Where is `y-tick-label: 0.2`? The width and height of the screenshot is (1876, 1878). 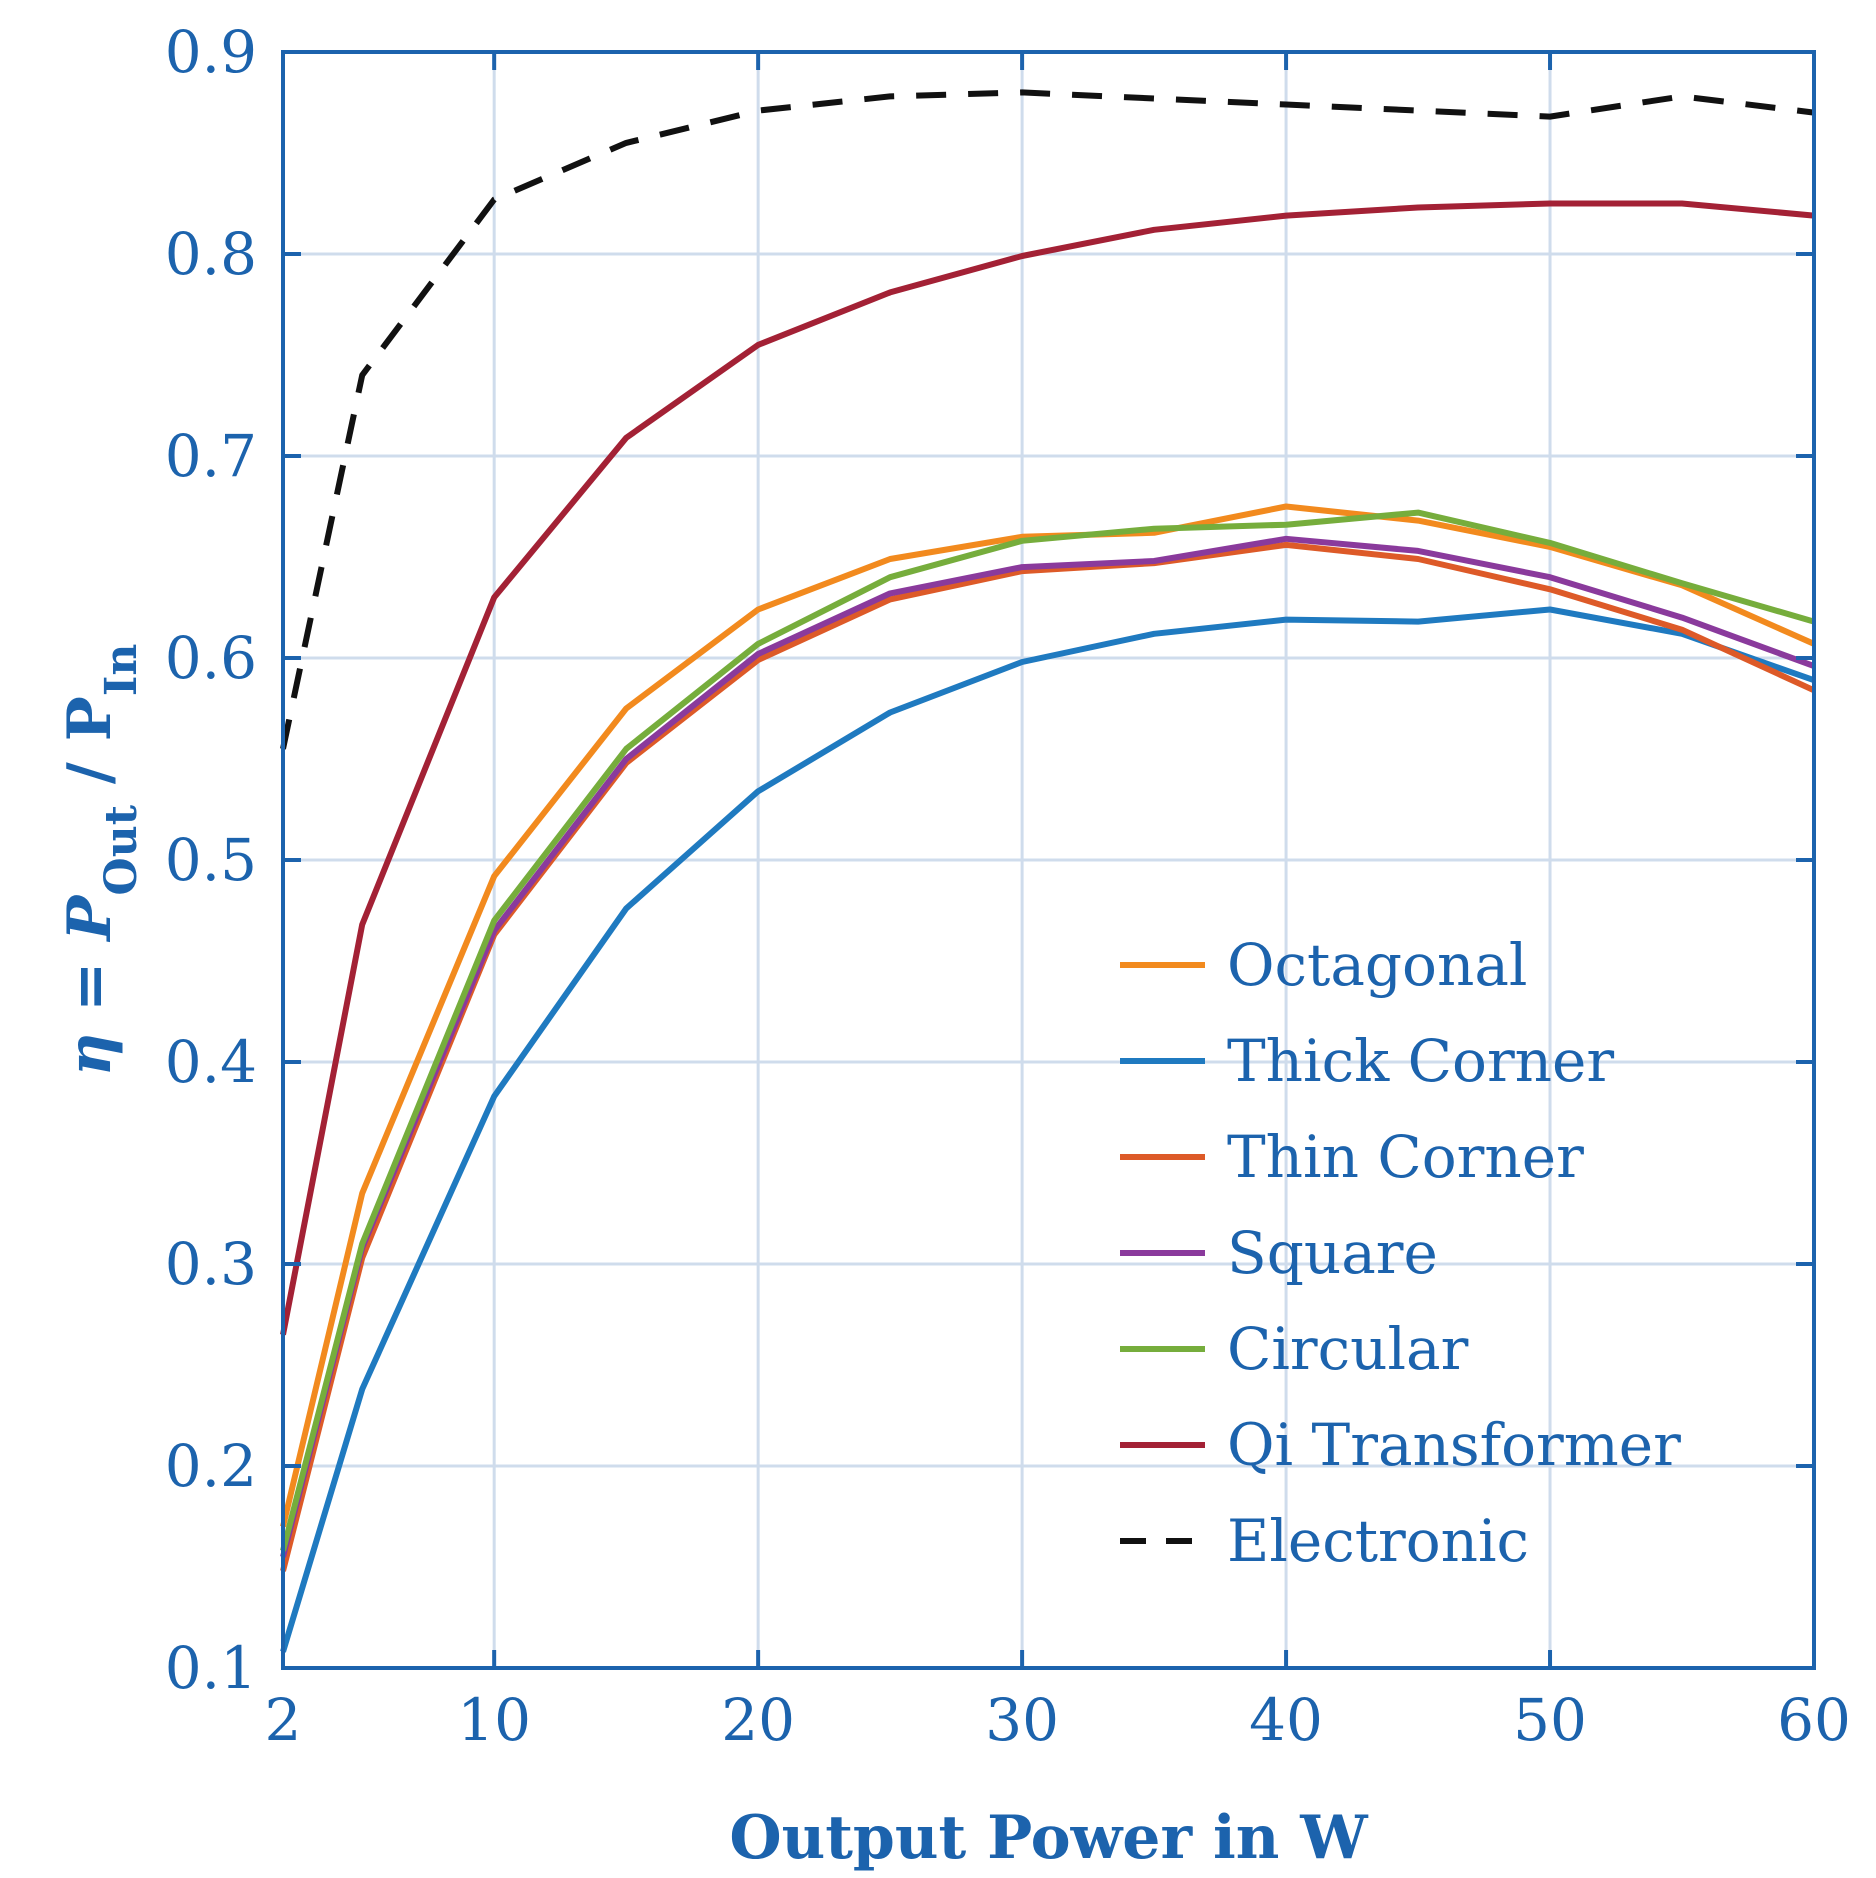
y-tick-label: 0.2 is located at coordinates (211, 1466).